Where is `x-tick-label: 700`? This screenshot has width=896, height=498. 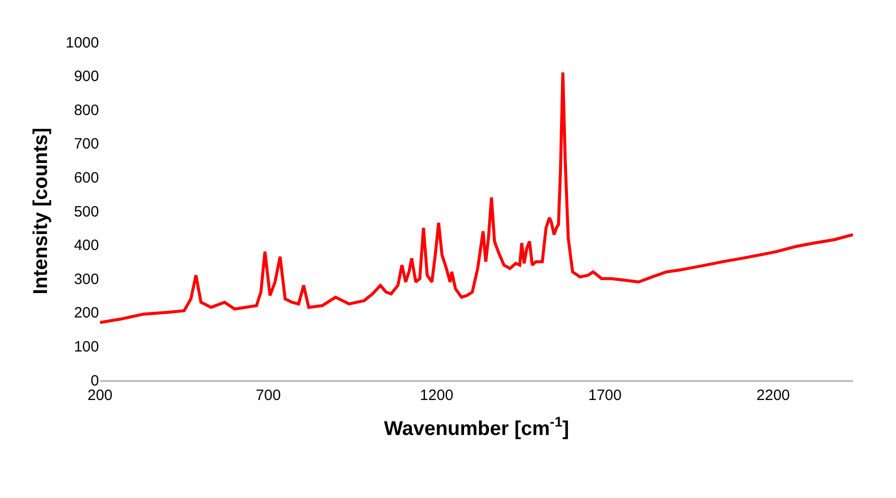
x-tick-label: 700 is located at coordinates (268, 395).